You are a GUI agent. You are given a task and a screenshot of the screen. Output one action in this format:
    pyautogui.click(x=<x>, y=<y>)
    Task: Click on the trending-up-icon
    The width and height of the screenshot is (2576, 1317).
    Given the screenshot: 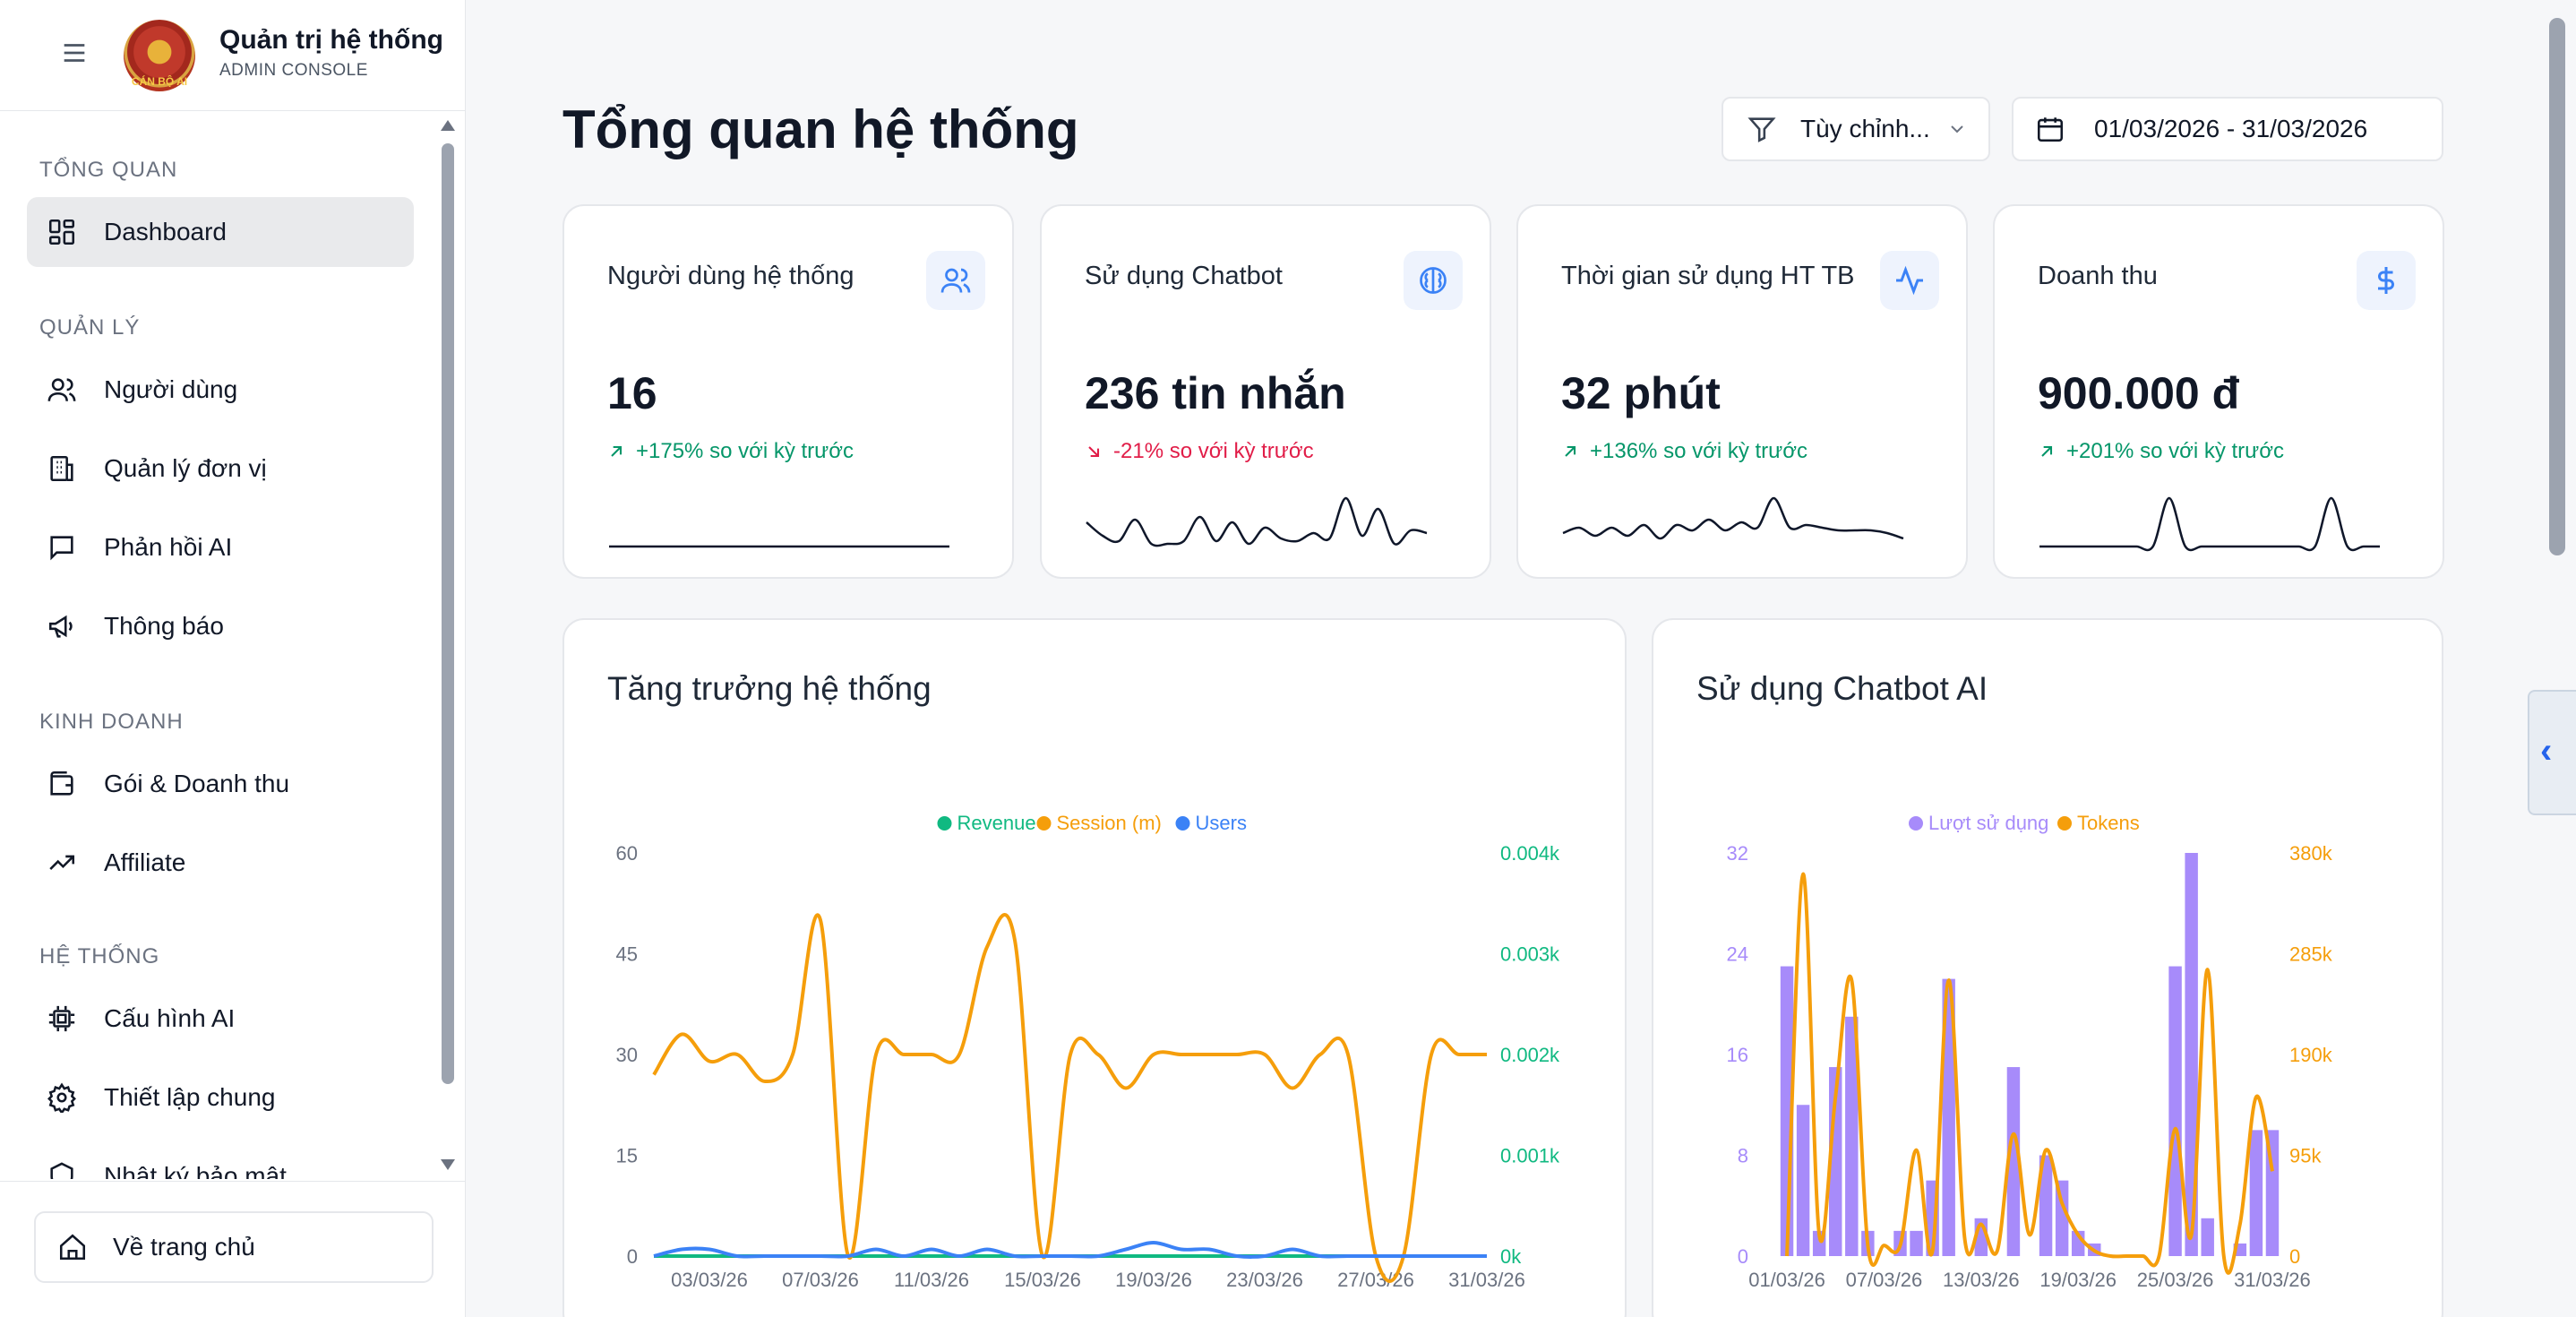 What is the action you would take?
    pyautogui.click(x=62, y=862)
    